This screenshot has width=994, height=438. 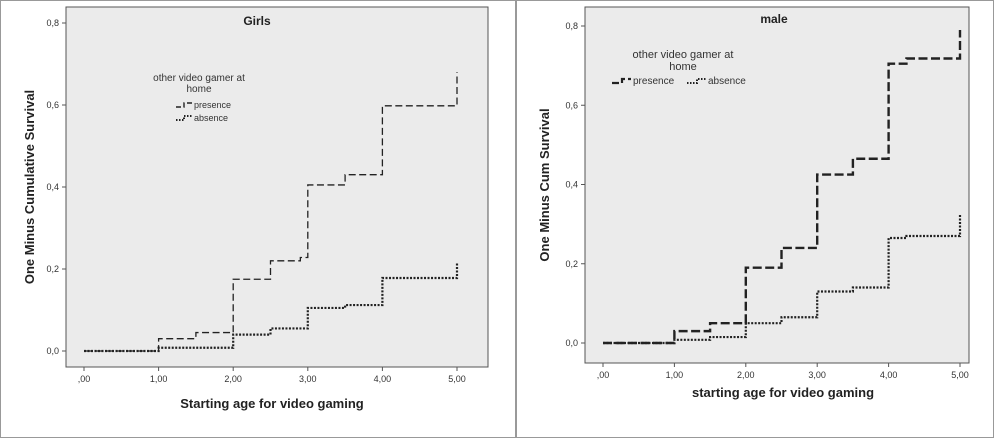 What do you see at coordinates (211, 118) in the screenshot?
I see `girls-legend-absence: absence` at bounding box center [211, 118].